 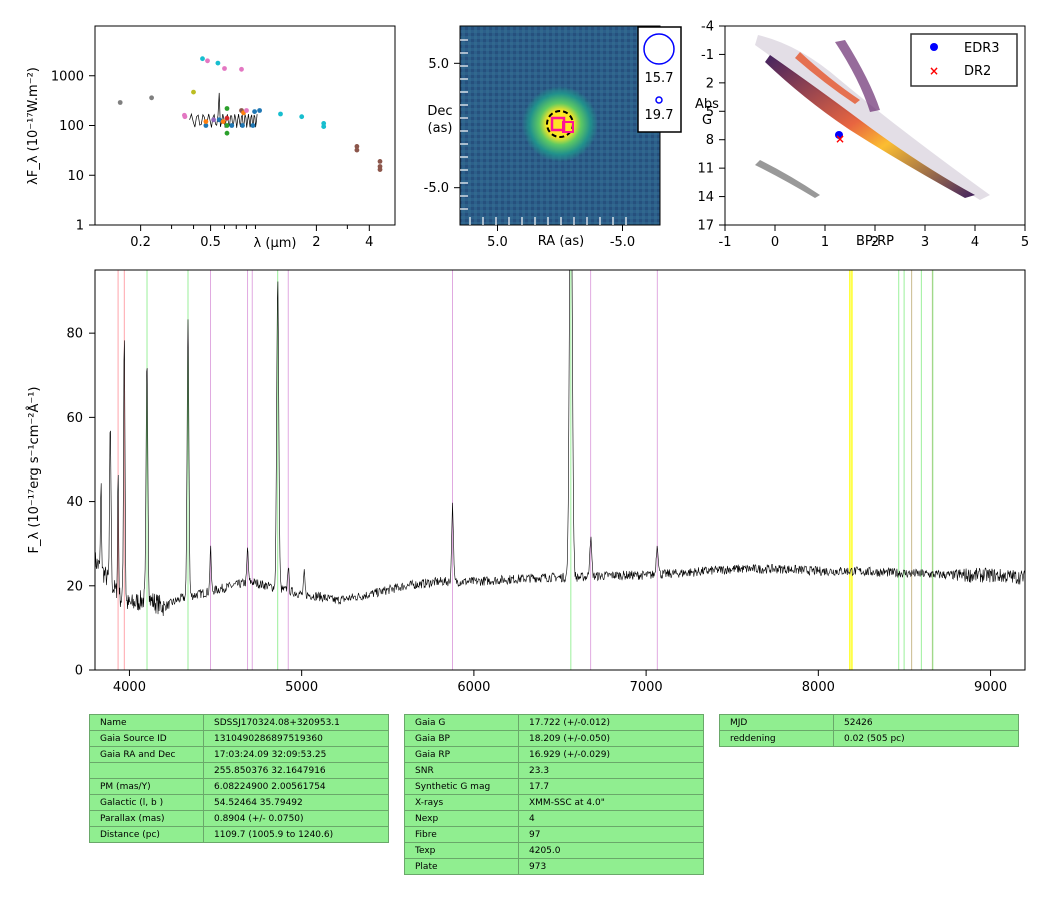 I want to click on table-key: Gaia G, so click(x=461, y=722).